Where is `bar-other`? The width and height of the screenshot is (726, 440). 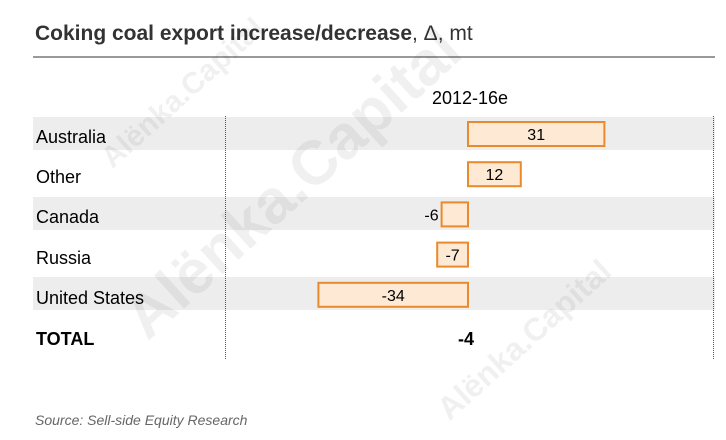
bar-other is located at coordinates (494, 174).